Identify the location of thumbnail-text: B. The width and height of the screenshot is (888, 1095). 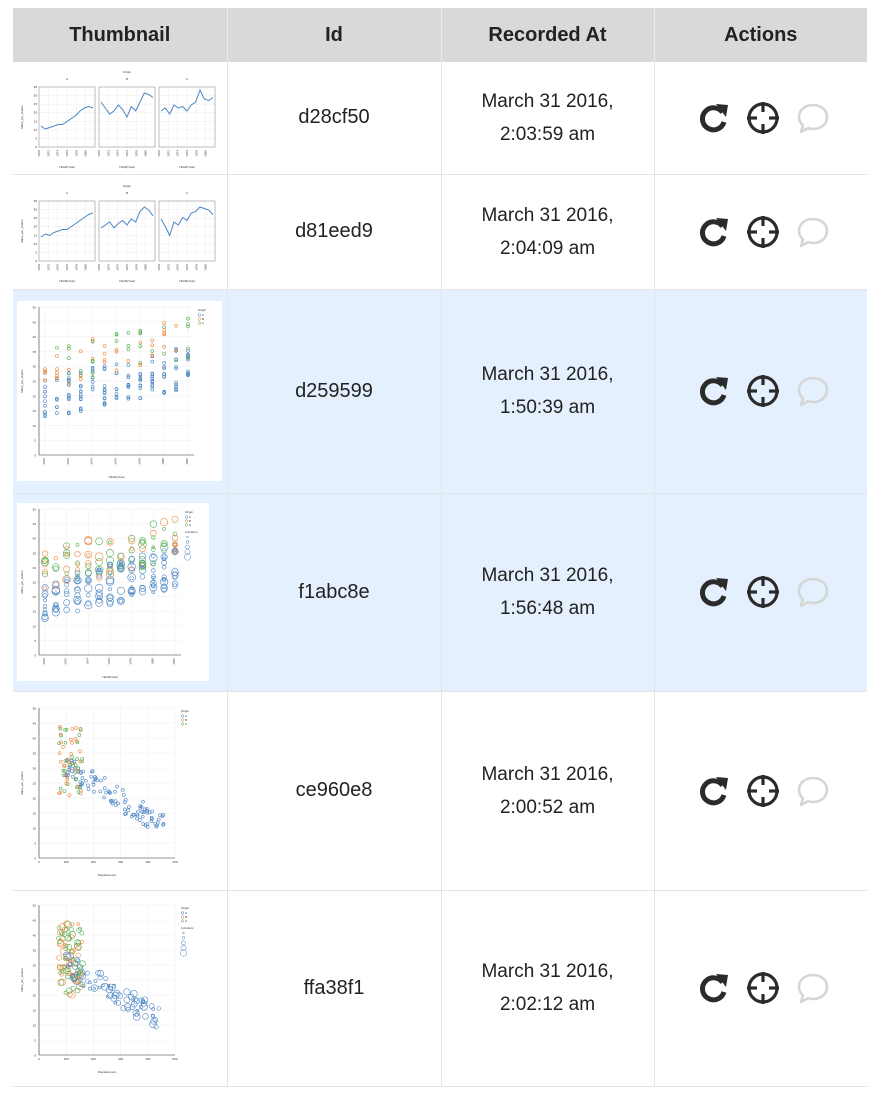
(127, 193).